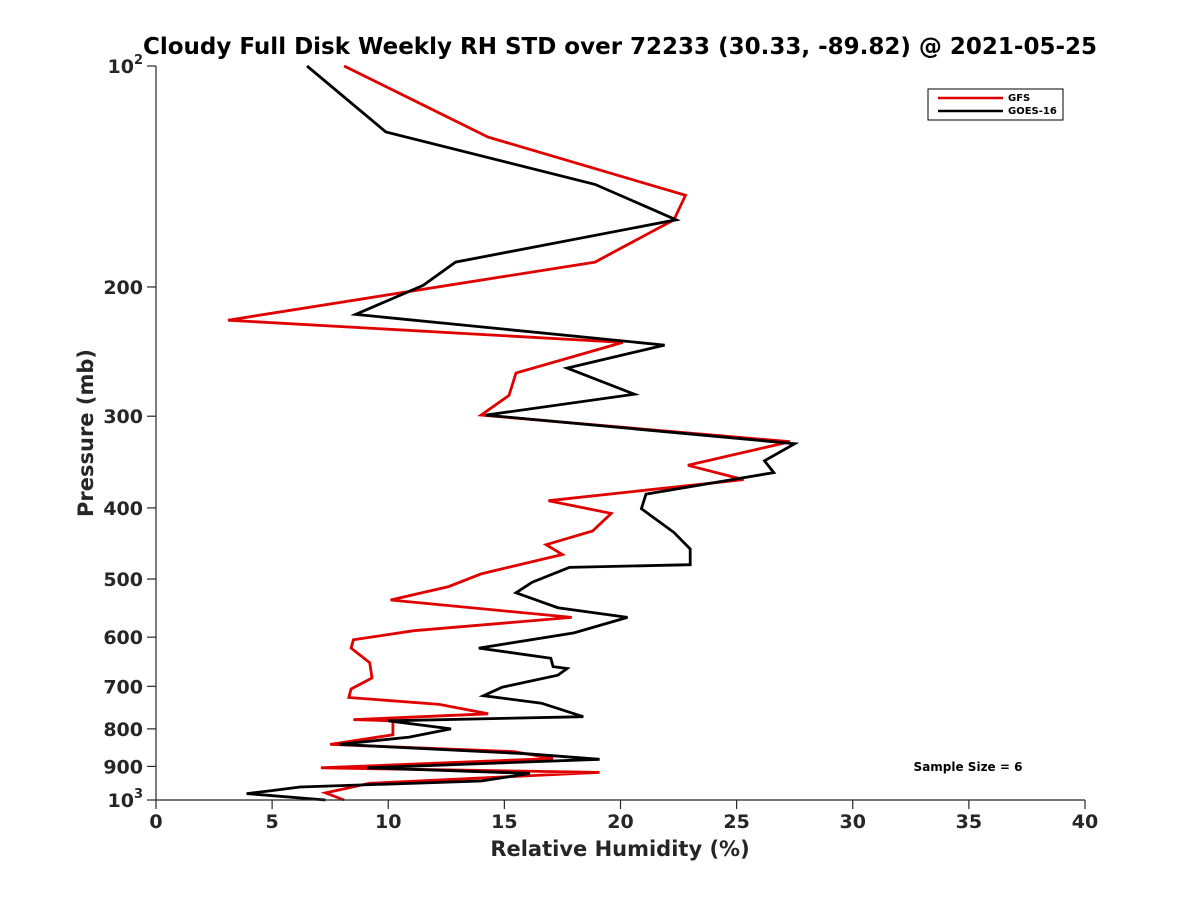 The image size is (1200, 900). I want to click on y-axis-label: Pressure (mb), so click(86, 433).